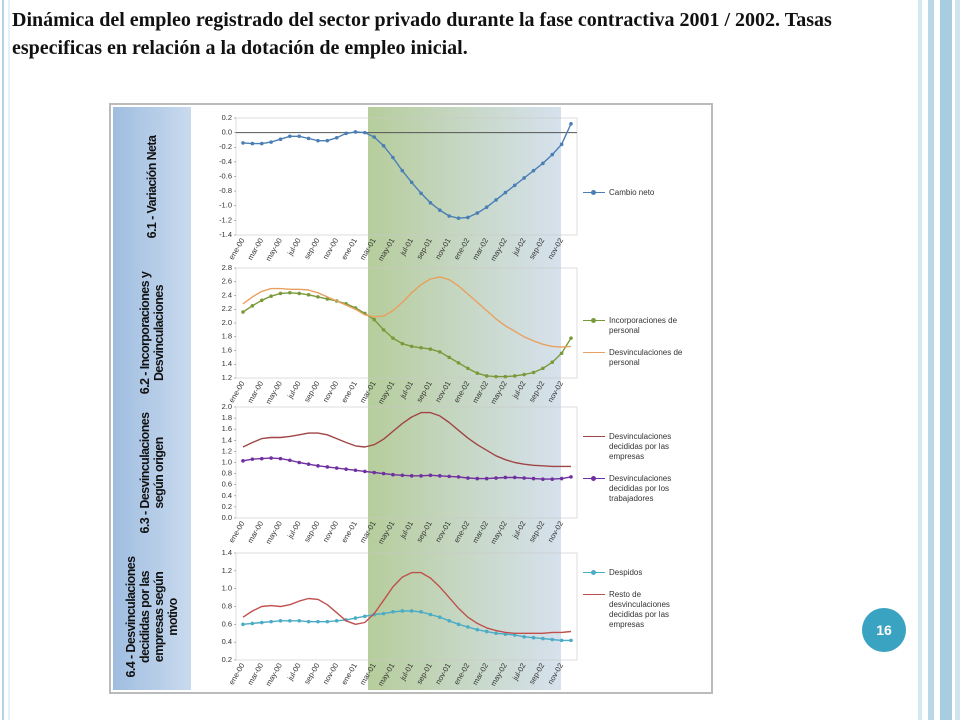 Image resolution: width=960 pixels, height=720 pixels. Describe the element at coordinates (626, 572) in the screenshot. I see `legend-label: Despidos` at that location.